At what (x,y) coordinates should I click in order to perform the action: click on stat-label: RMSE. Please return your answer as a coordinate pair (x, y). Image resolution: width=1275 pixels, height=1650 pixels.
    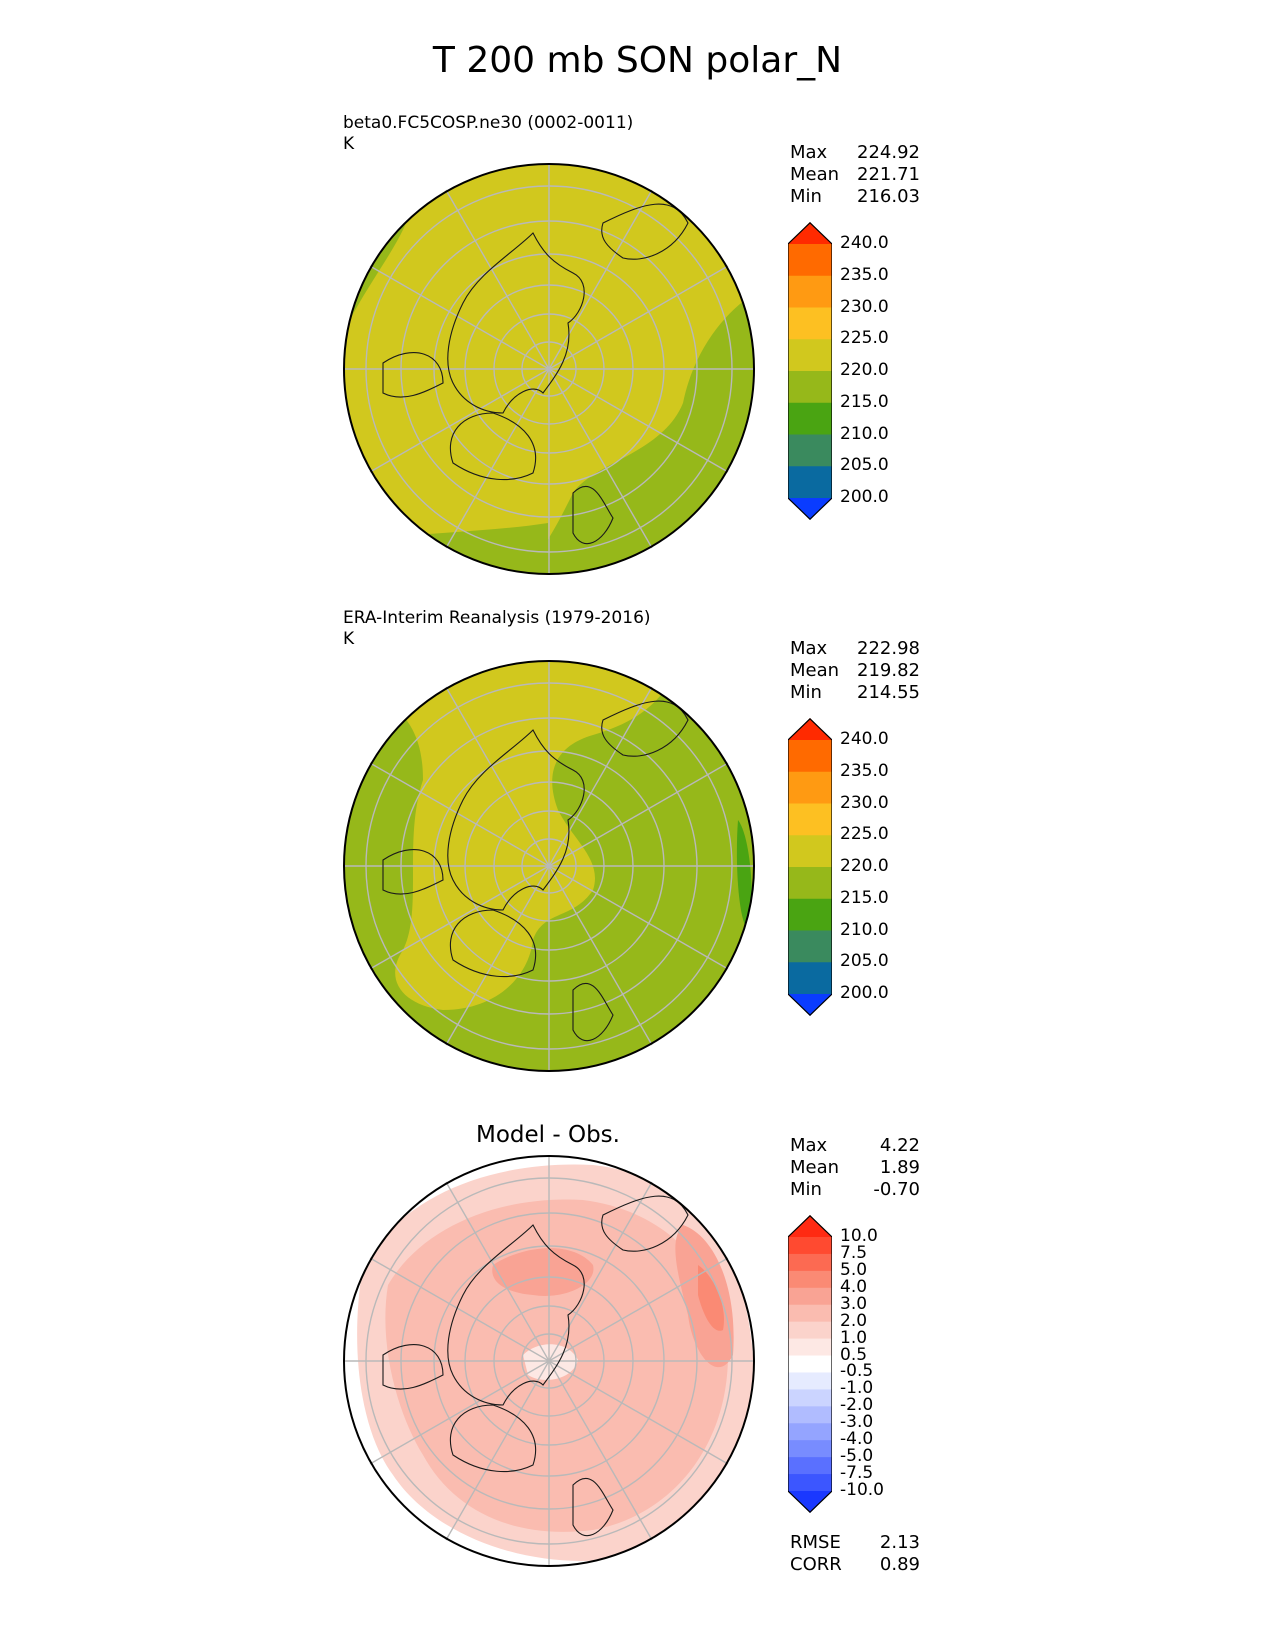
    Looking at the image, I should click on (815, 1542).